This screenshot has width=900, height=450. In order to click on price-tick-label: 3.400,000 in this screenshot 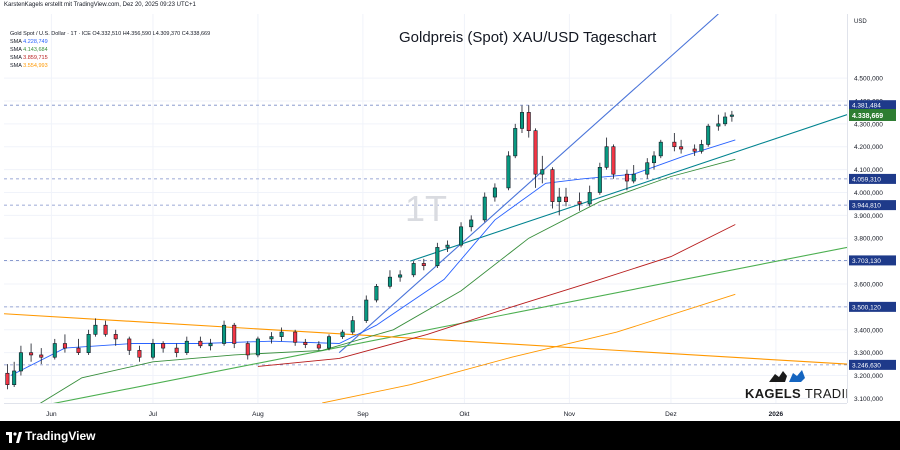, I will do `click(868, 330)`.